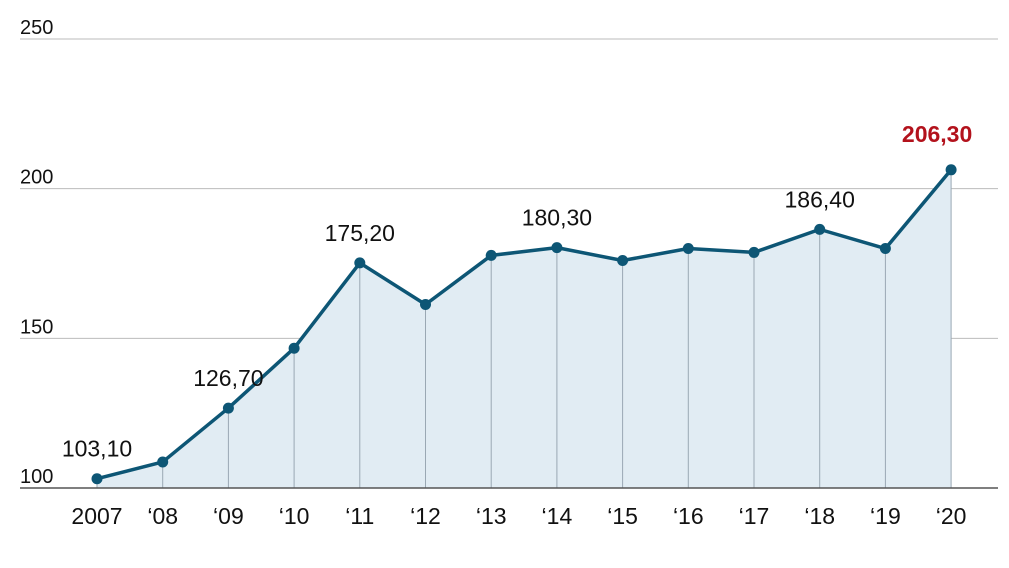 Image resolution: width=1009 pixels, height=568 pixels. I want to click on x-tick-label: ‘18, so click(819, 516).